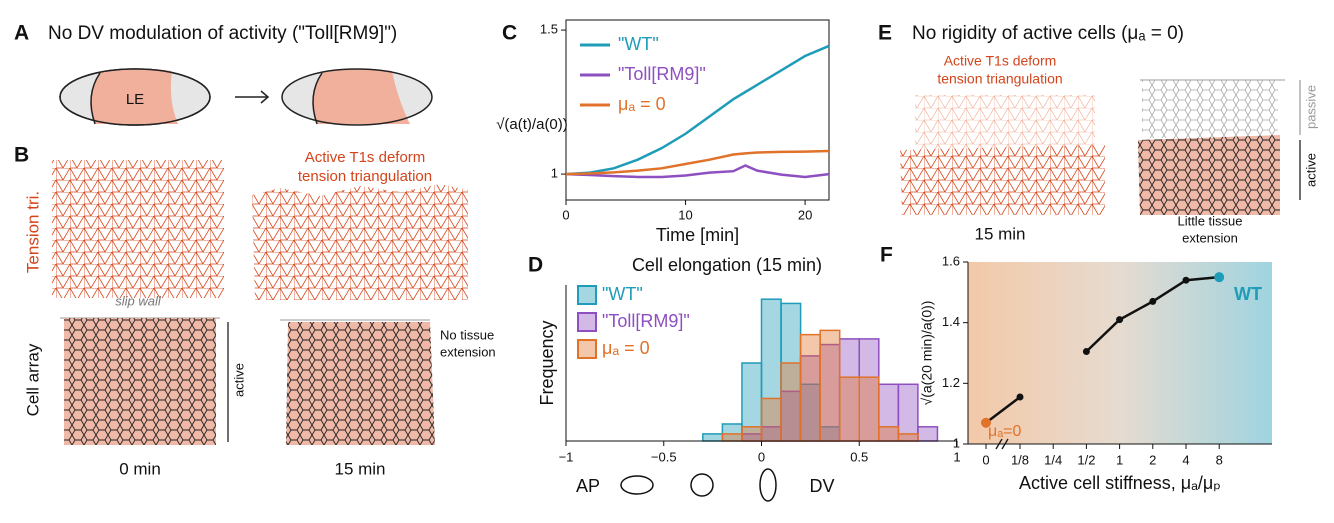 This screenshot has height=523, width=1334. I want to click on x-tick-label: 1/2, so click(1086, 459).